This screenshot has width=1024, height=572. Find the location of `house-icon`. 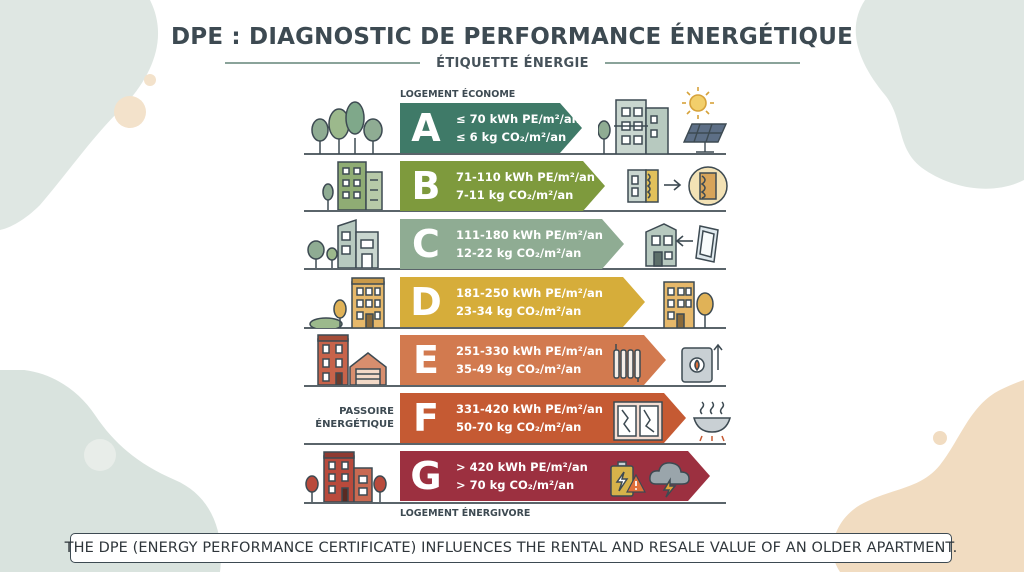

house-icon is located at coordinates (661, 245).